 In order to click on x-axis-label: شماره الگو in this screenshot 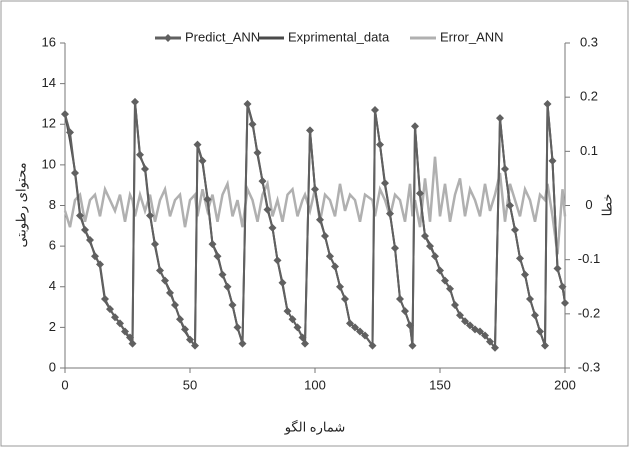, I will do `click(315, 427)`.